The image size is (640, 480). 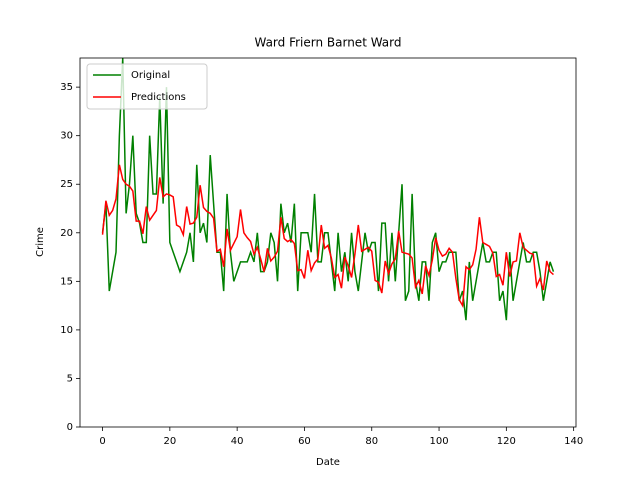 I want to click on x-tick-label: 80, so click(x=371, y=441).